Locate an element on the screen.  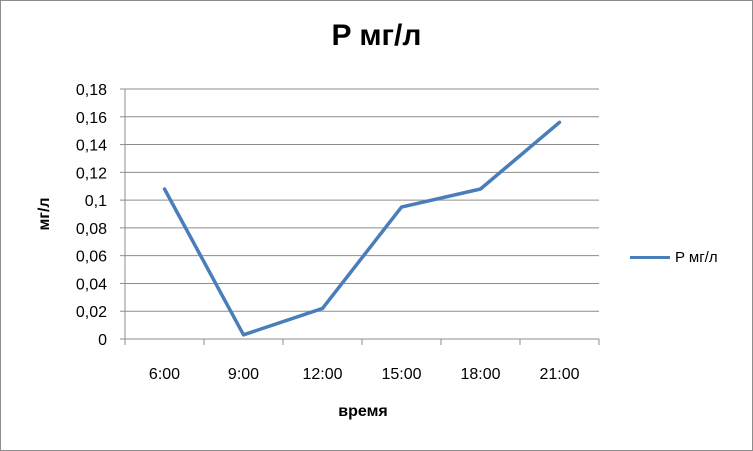
legend-label: P мг/л is located at coordinates (696, 257).